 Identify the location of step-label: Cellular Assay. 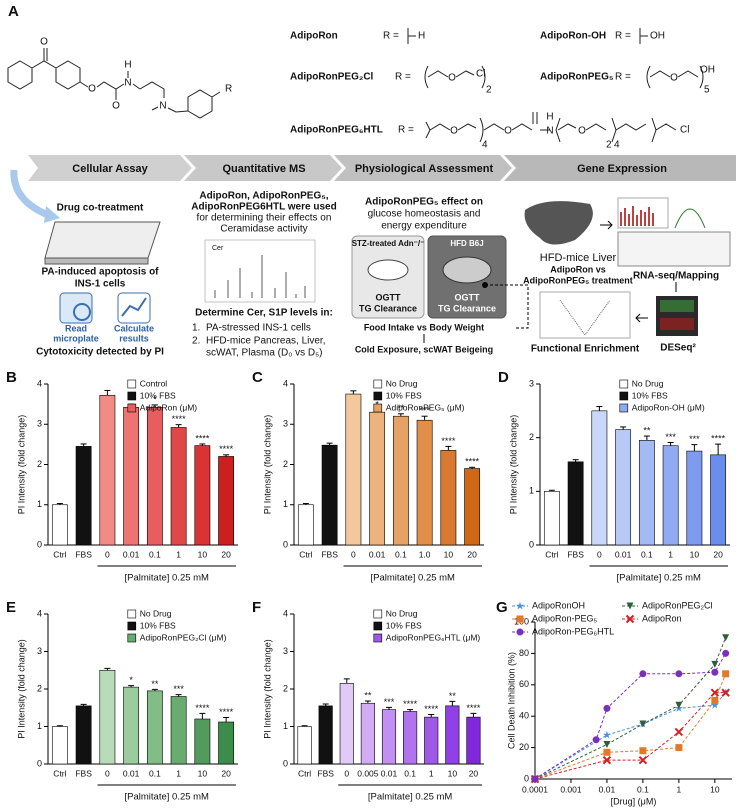
(110, 169).